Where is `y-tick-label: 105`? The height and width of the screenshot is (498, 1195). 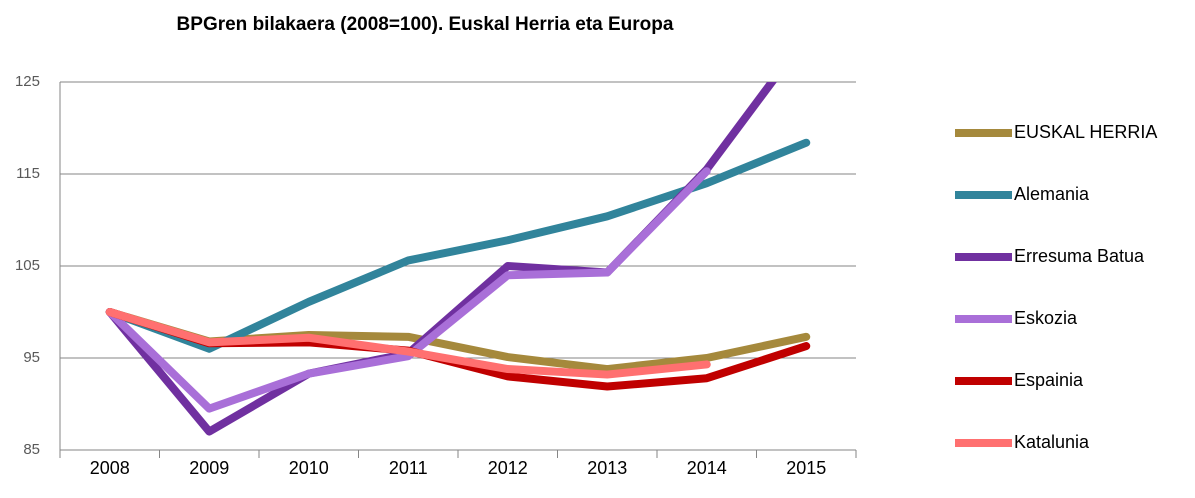 y-tick-label: 105 is located at coordinates (27, 265).